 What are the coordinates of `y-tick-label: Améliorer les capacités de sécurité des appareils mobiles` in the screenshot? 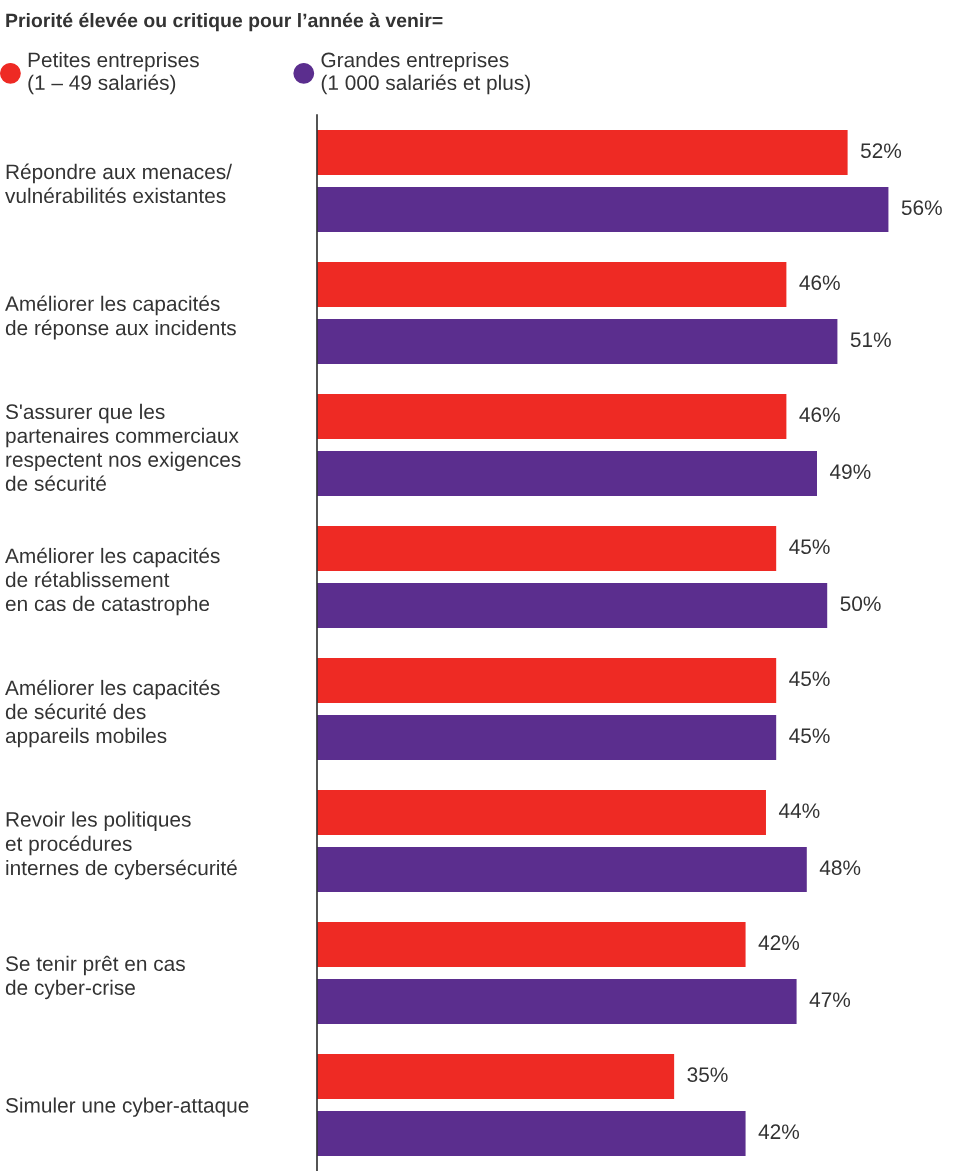 It's located at (112, 713).